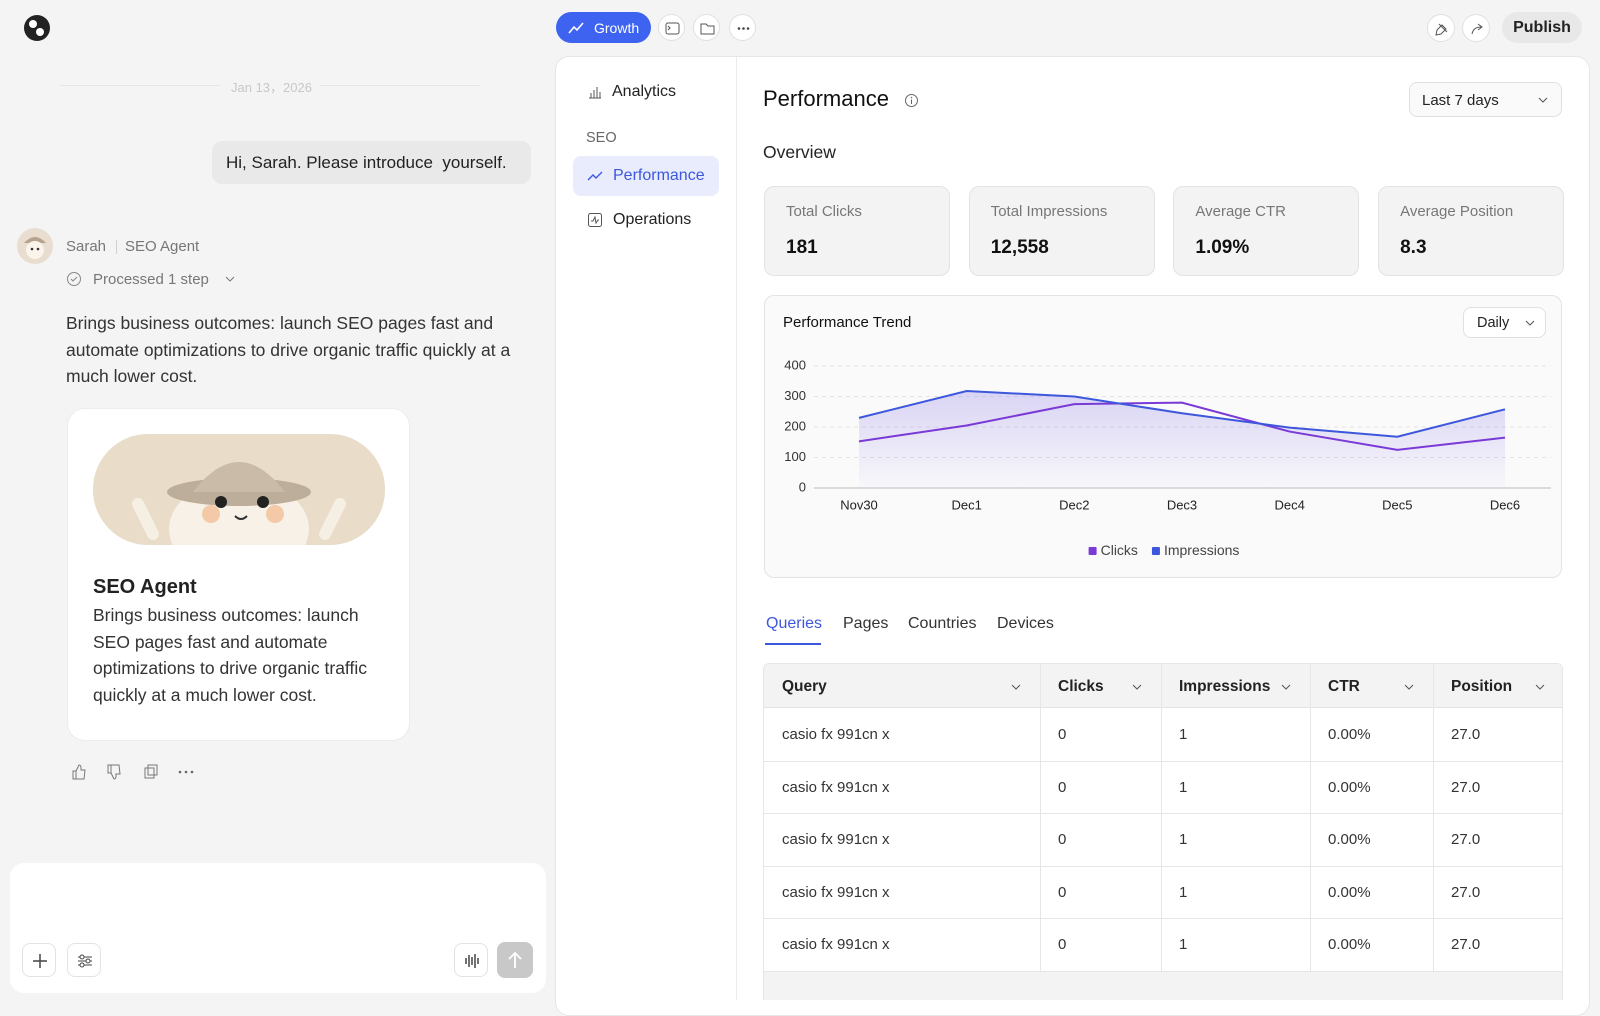 Image resolution: width=1600 pixels, height=1016 pixels. I want to click on date-range: Last 7 days, so click(1460, 100).